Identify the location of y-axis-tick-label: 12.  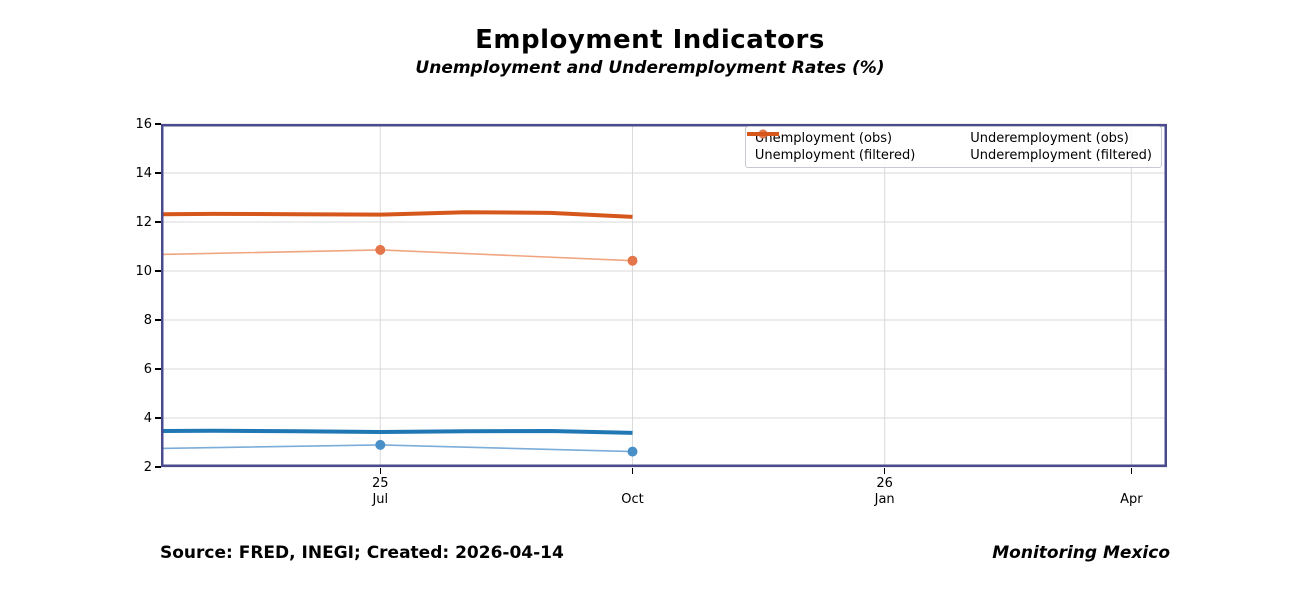
(143, 222).